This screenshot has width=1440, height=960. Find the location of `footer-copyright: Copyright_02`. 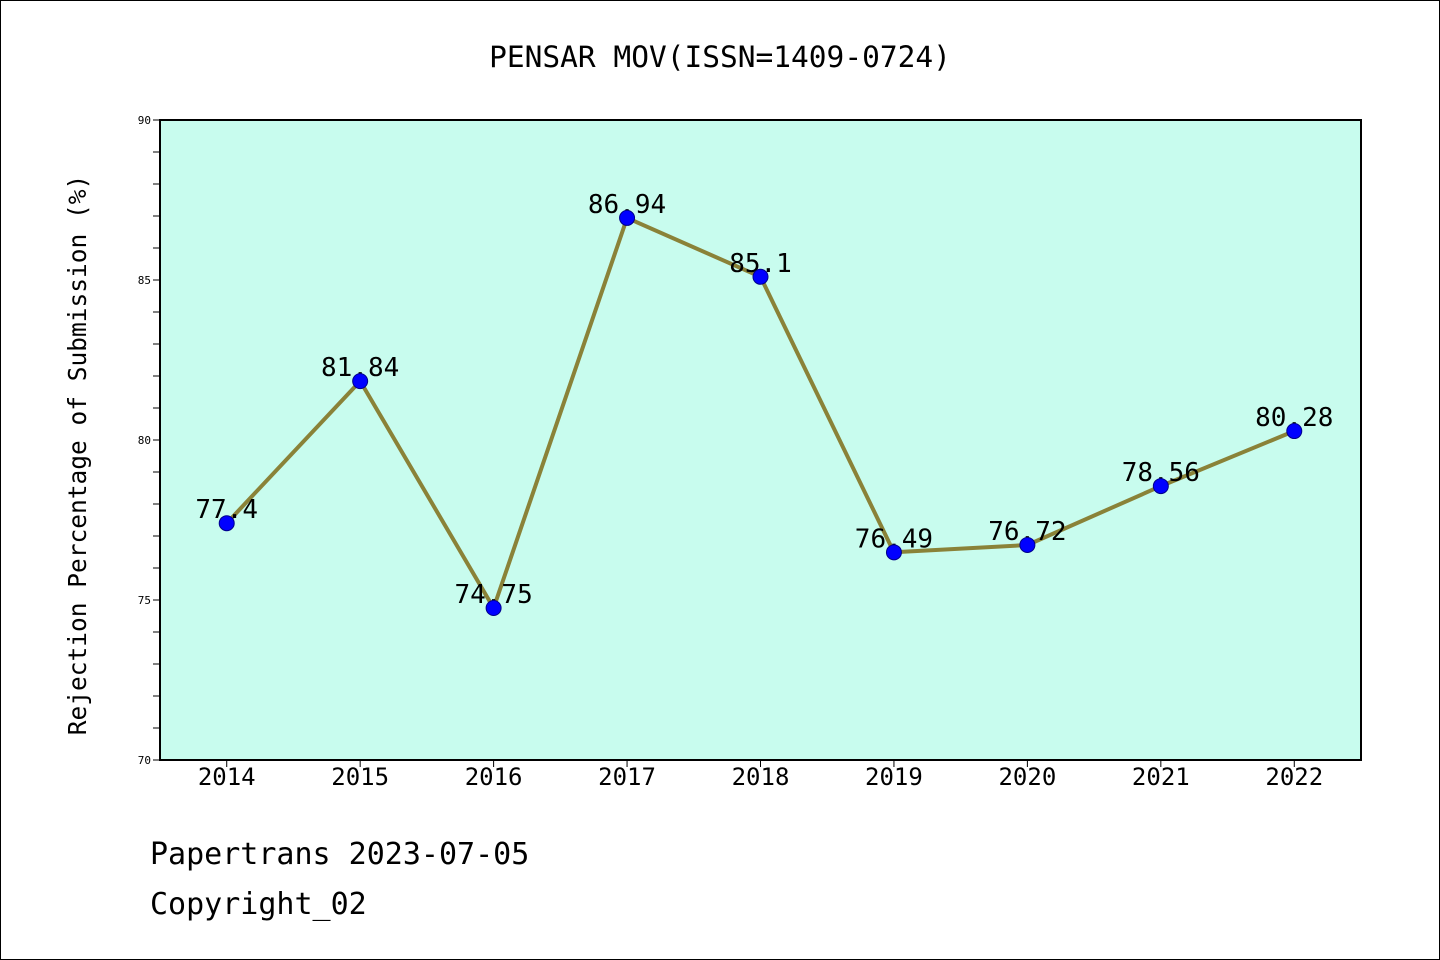

footer-copyright: Copyright_02 is located at coordinates (258, 904).